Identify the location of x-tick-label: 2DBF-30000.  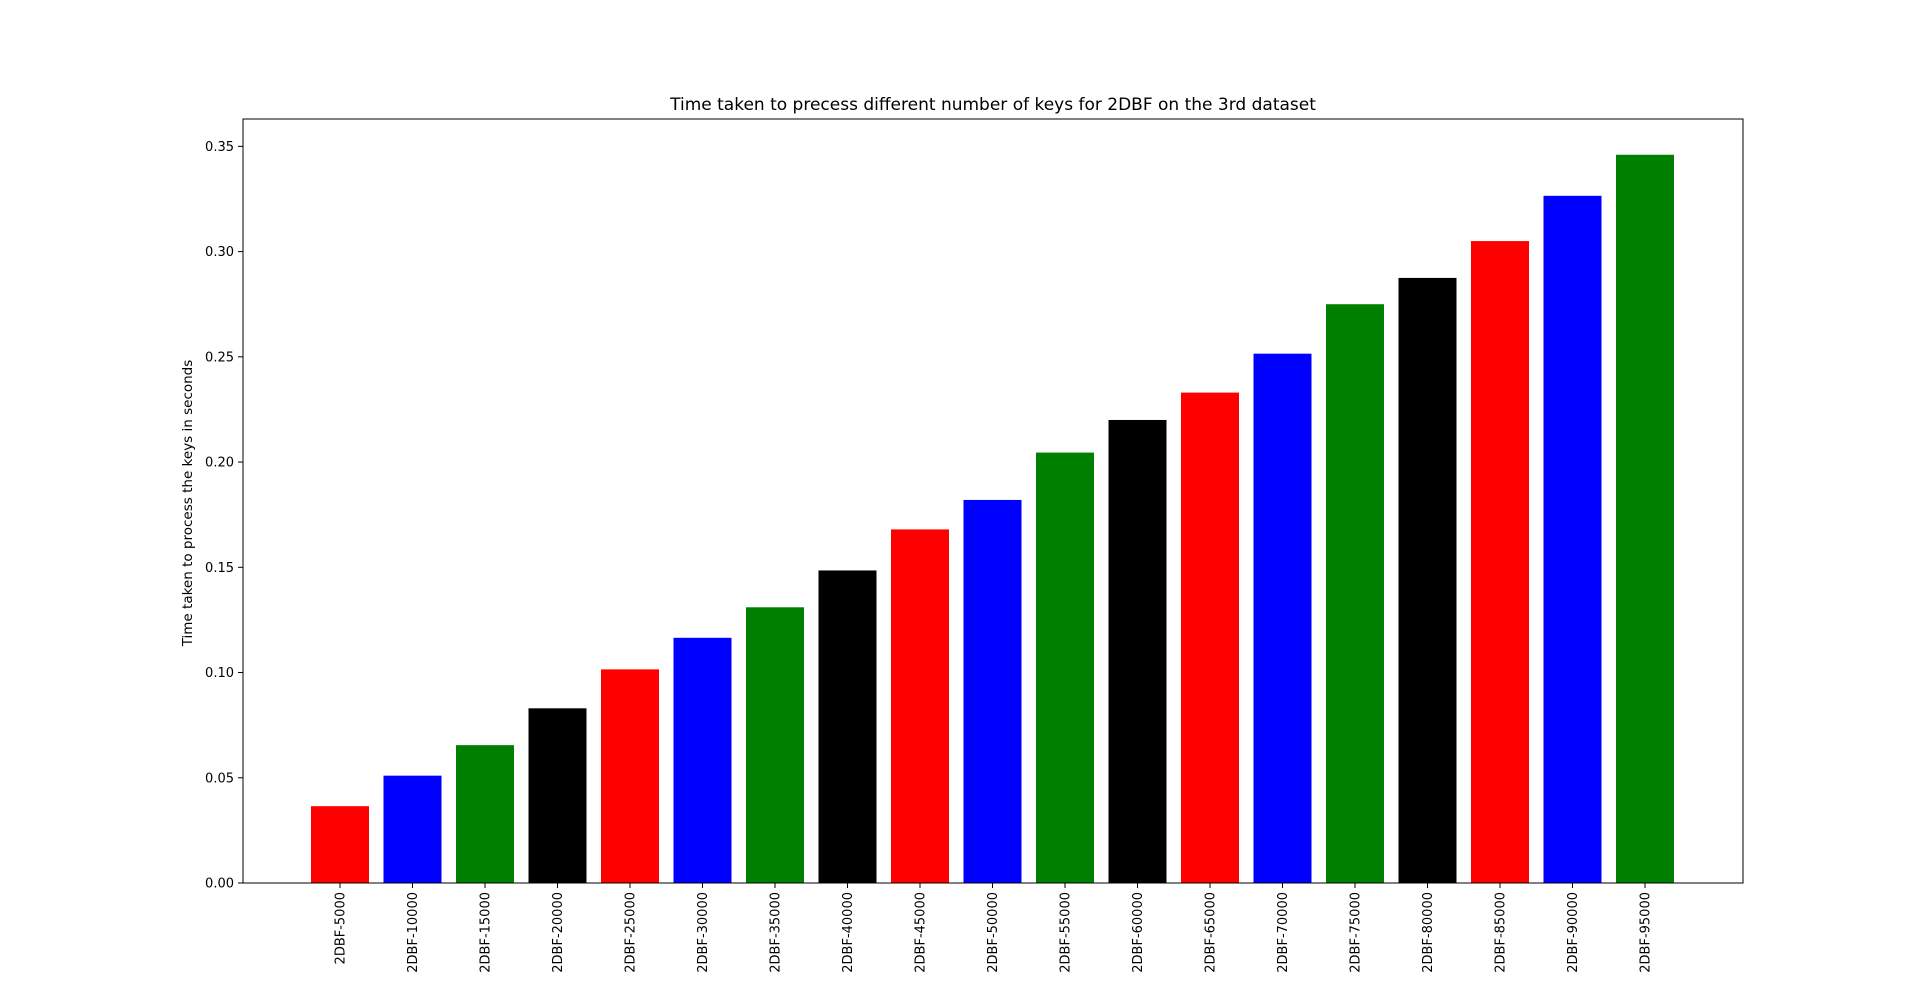
(703, 932).